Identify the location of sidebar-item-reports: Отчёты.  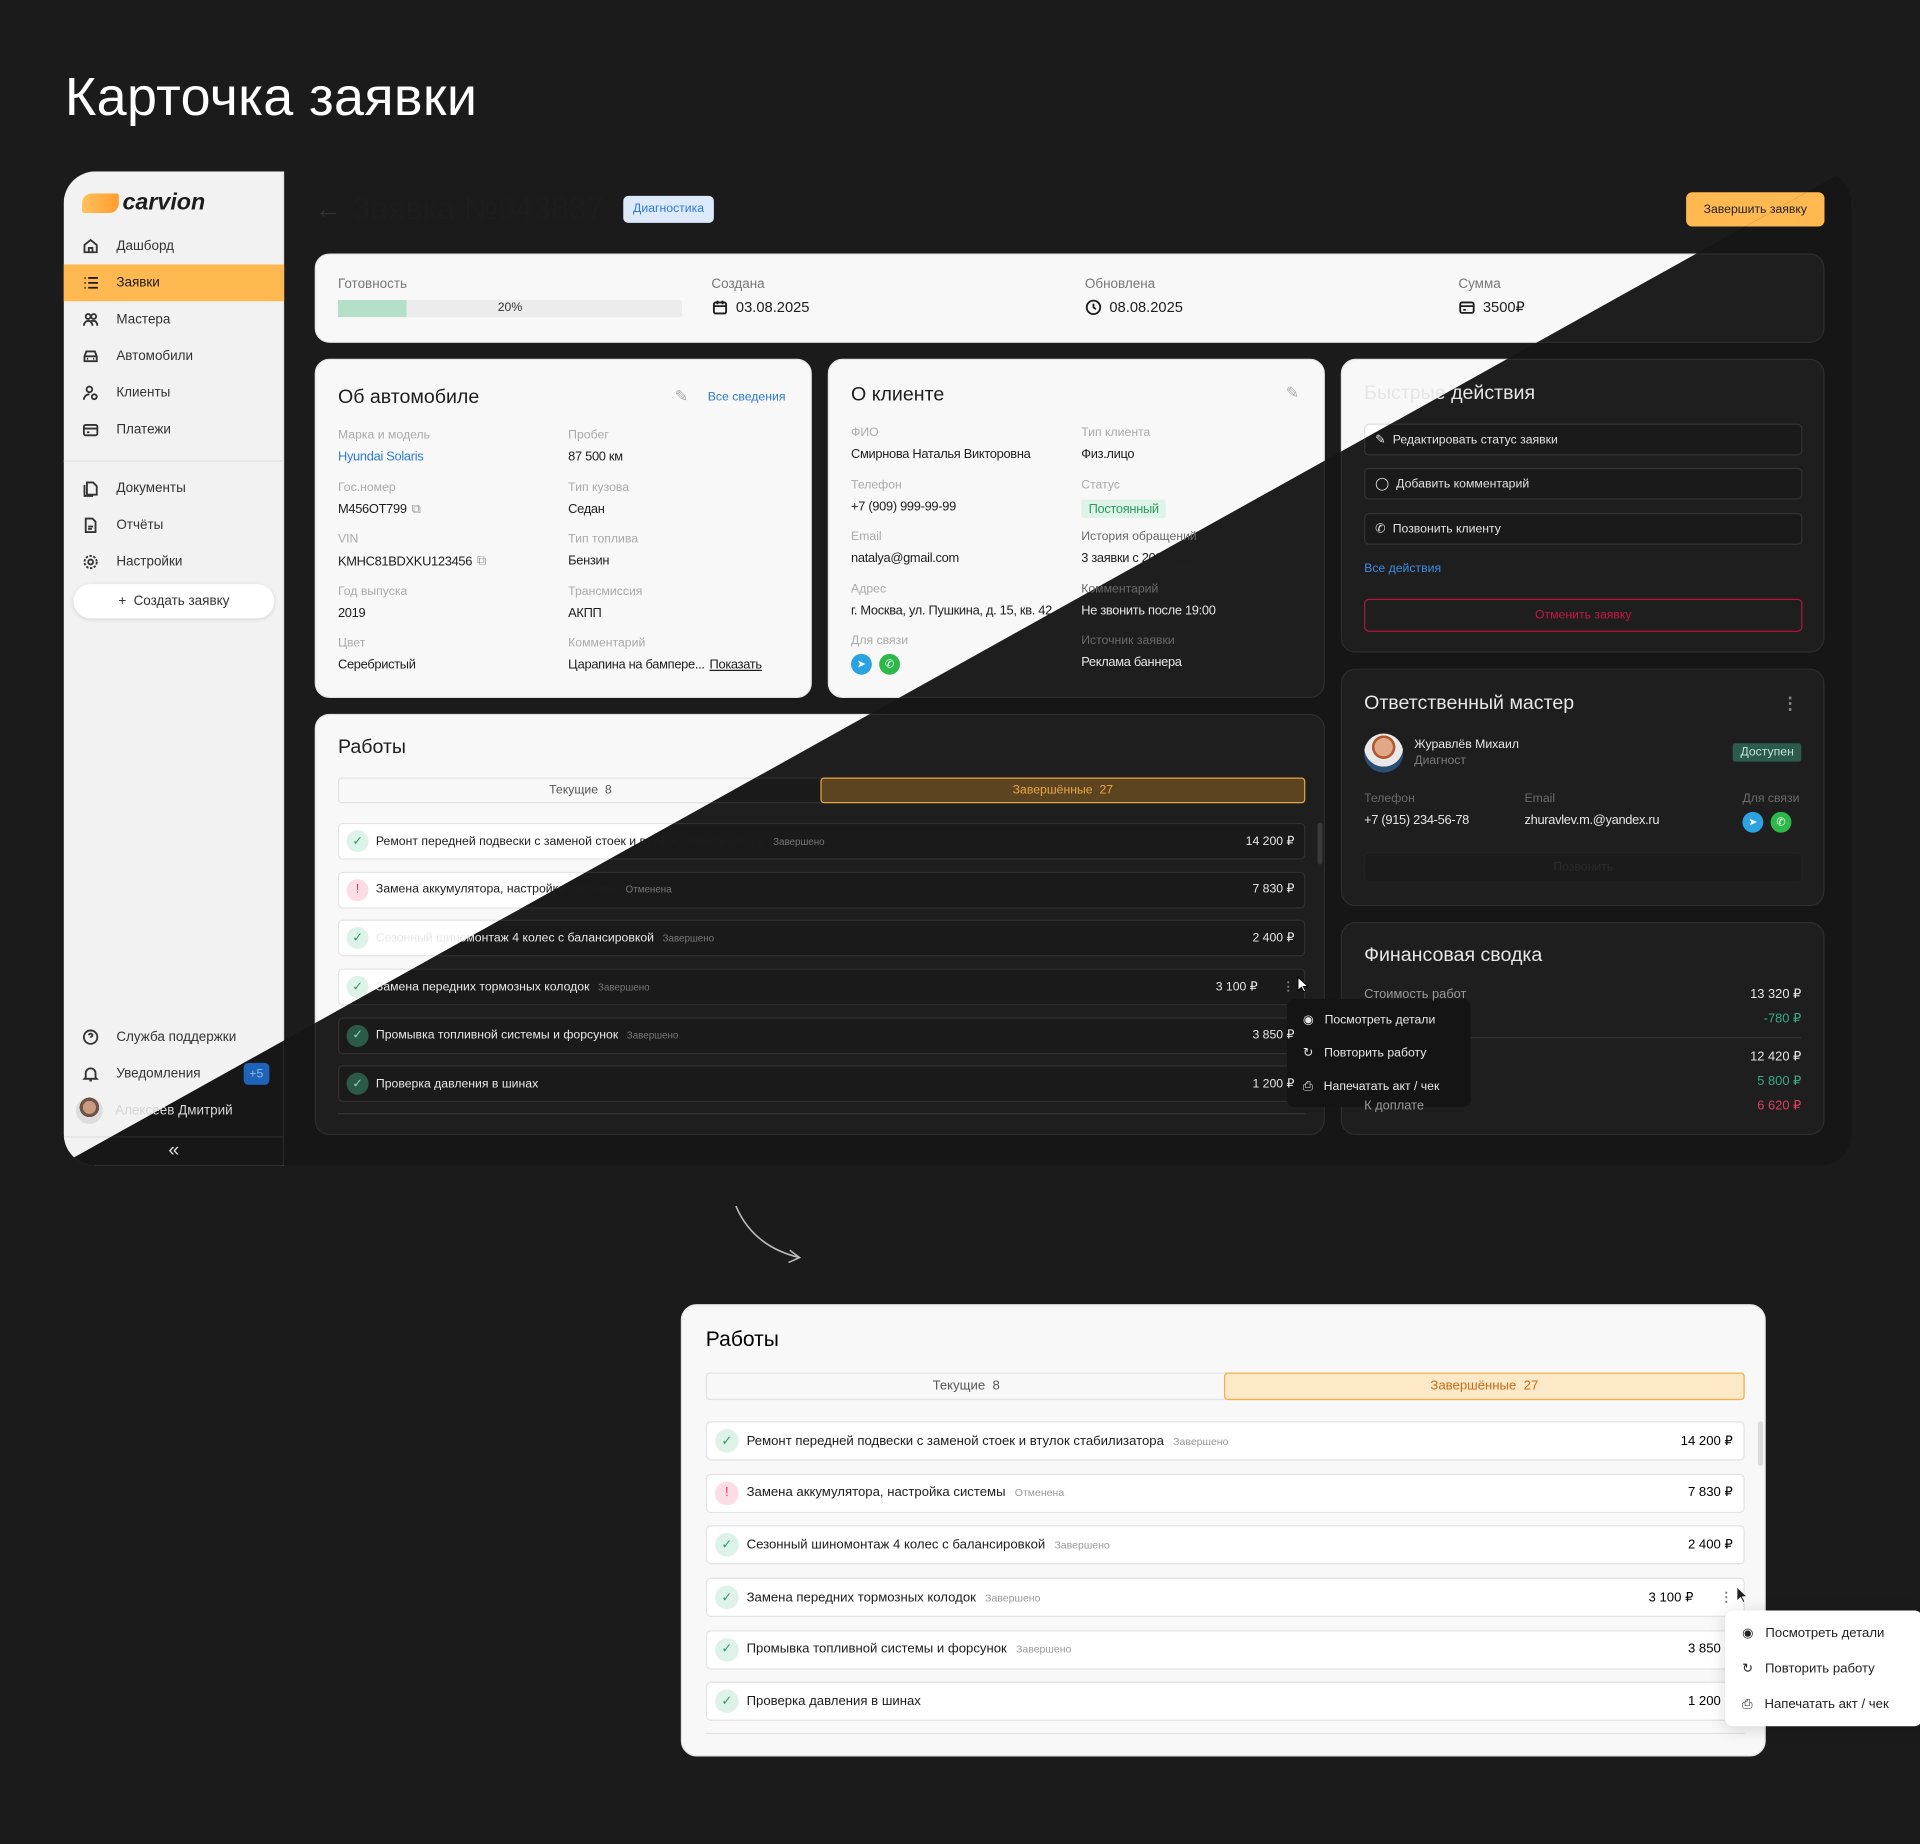
(174, 525).